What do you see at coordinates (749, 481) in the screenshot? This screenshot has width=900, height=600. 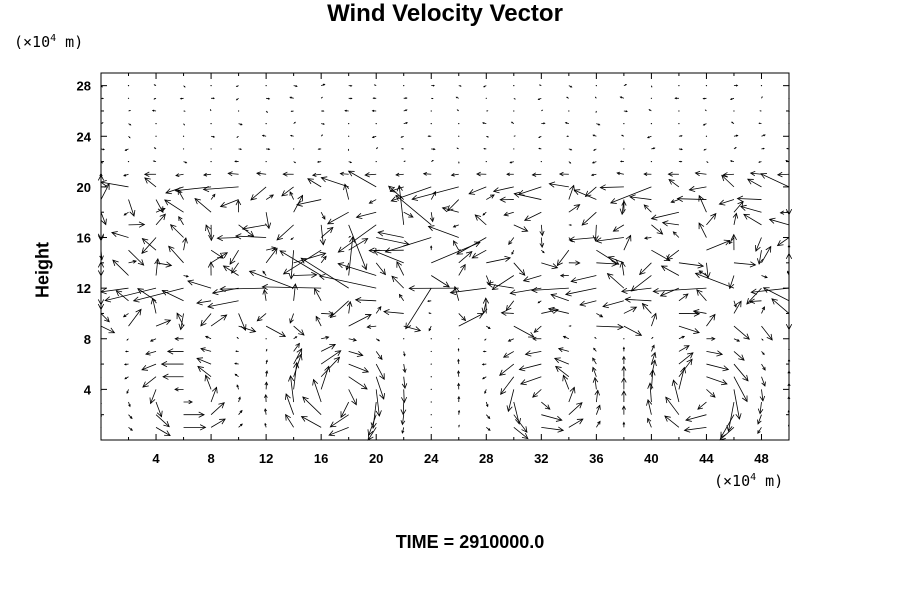 I see `x-axis-unit: (×104 m)` at bounding box center [749, 481].